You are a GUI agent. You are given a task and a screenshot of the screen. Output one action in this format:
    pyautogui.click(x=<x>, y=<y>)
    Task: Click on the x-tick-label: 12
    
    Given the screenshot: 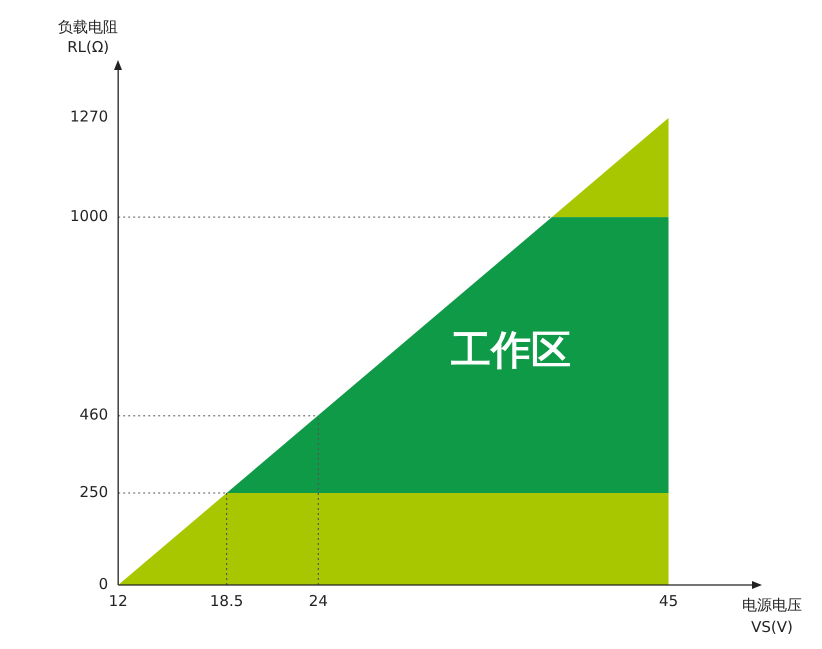 What is the action you would take?
    pyautogui.click(x=118, y=601)
    